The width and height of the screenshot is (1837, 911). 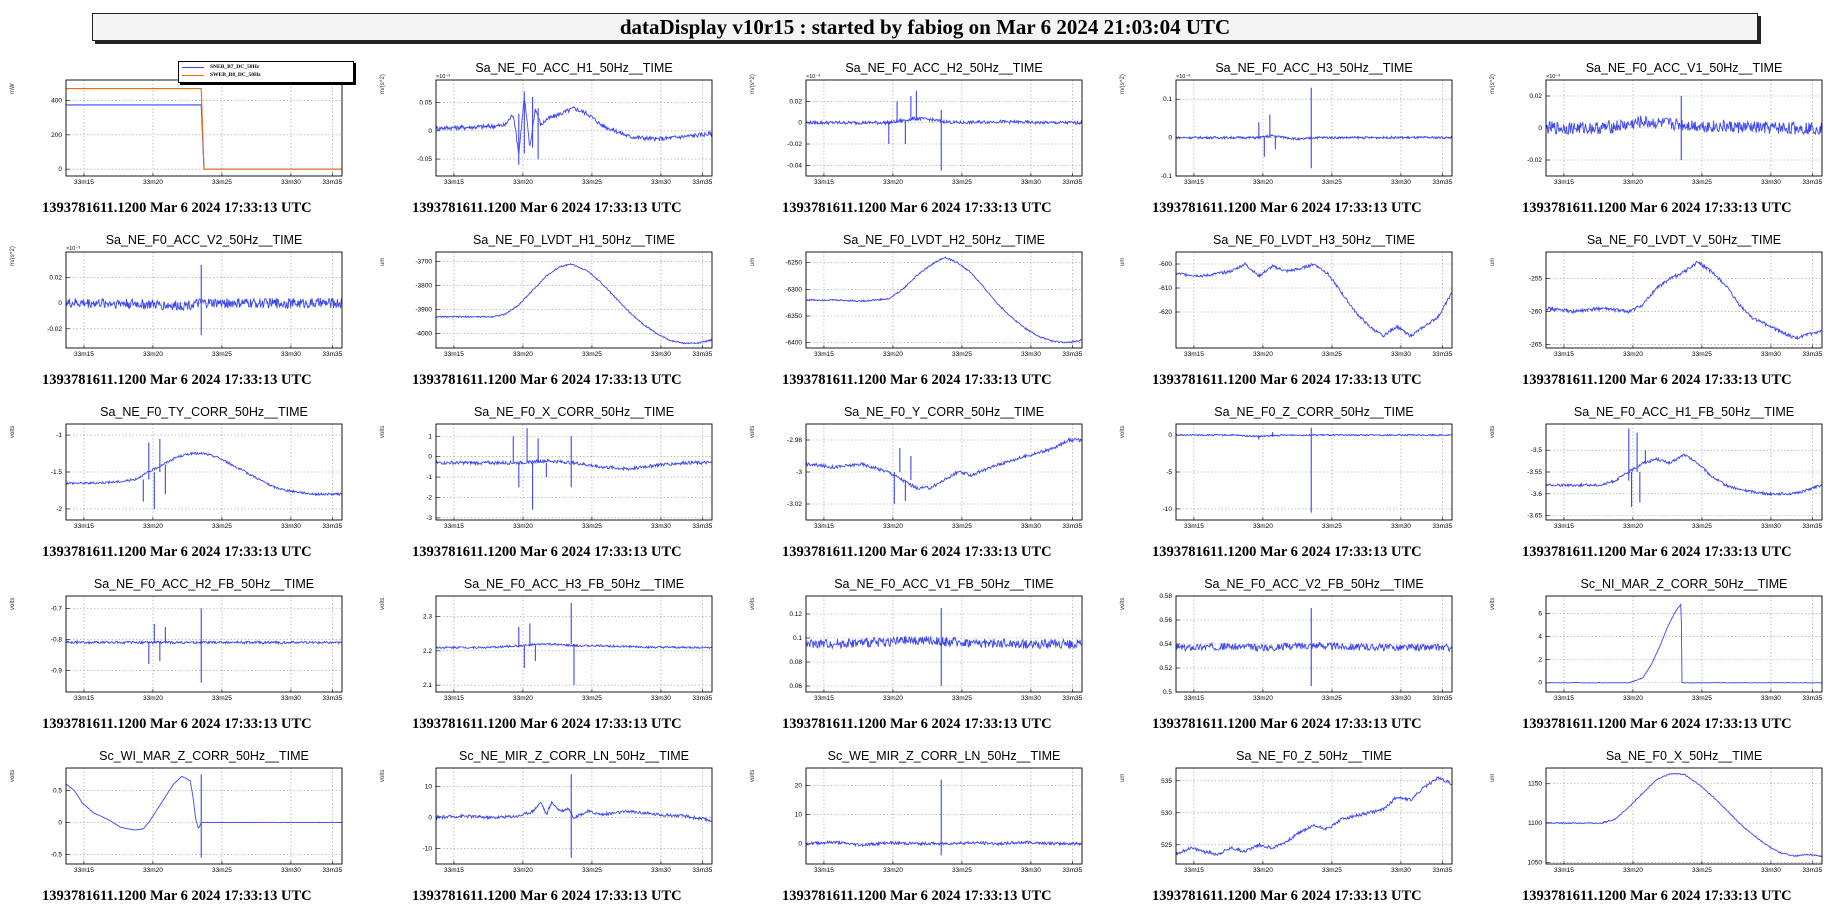 What do you see at coordinates (794, 440) in the screenshot?
I see `y-tick-label: -2.98` at bounding box center [794, 440].